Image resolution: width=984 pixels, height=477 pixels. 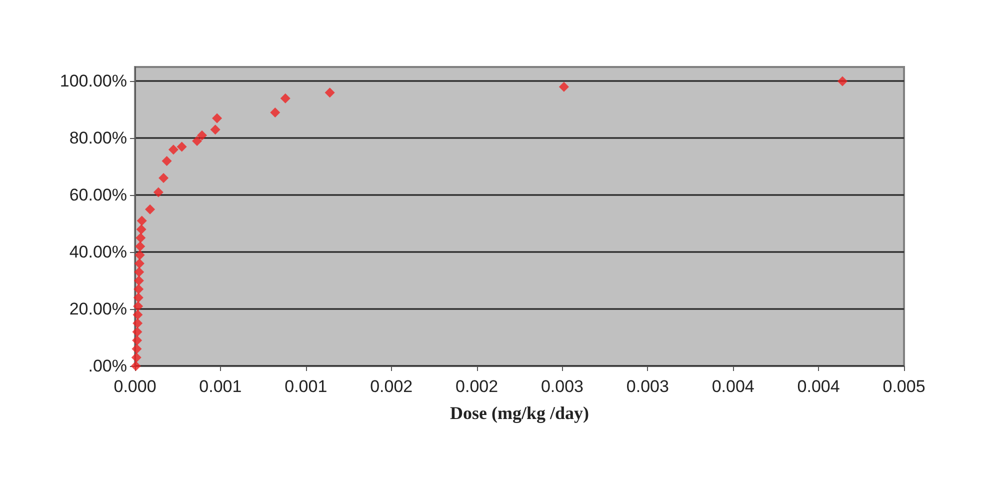 I want to click on x-tick-label: 0.000, so click(x=135, y=386).